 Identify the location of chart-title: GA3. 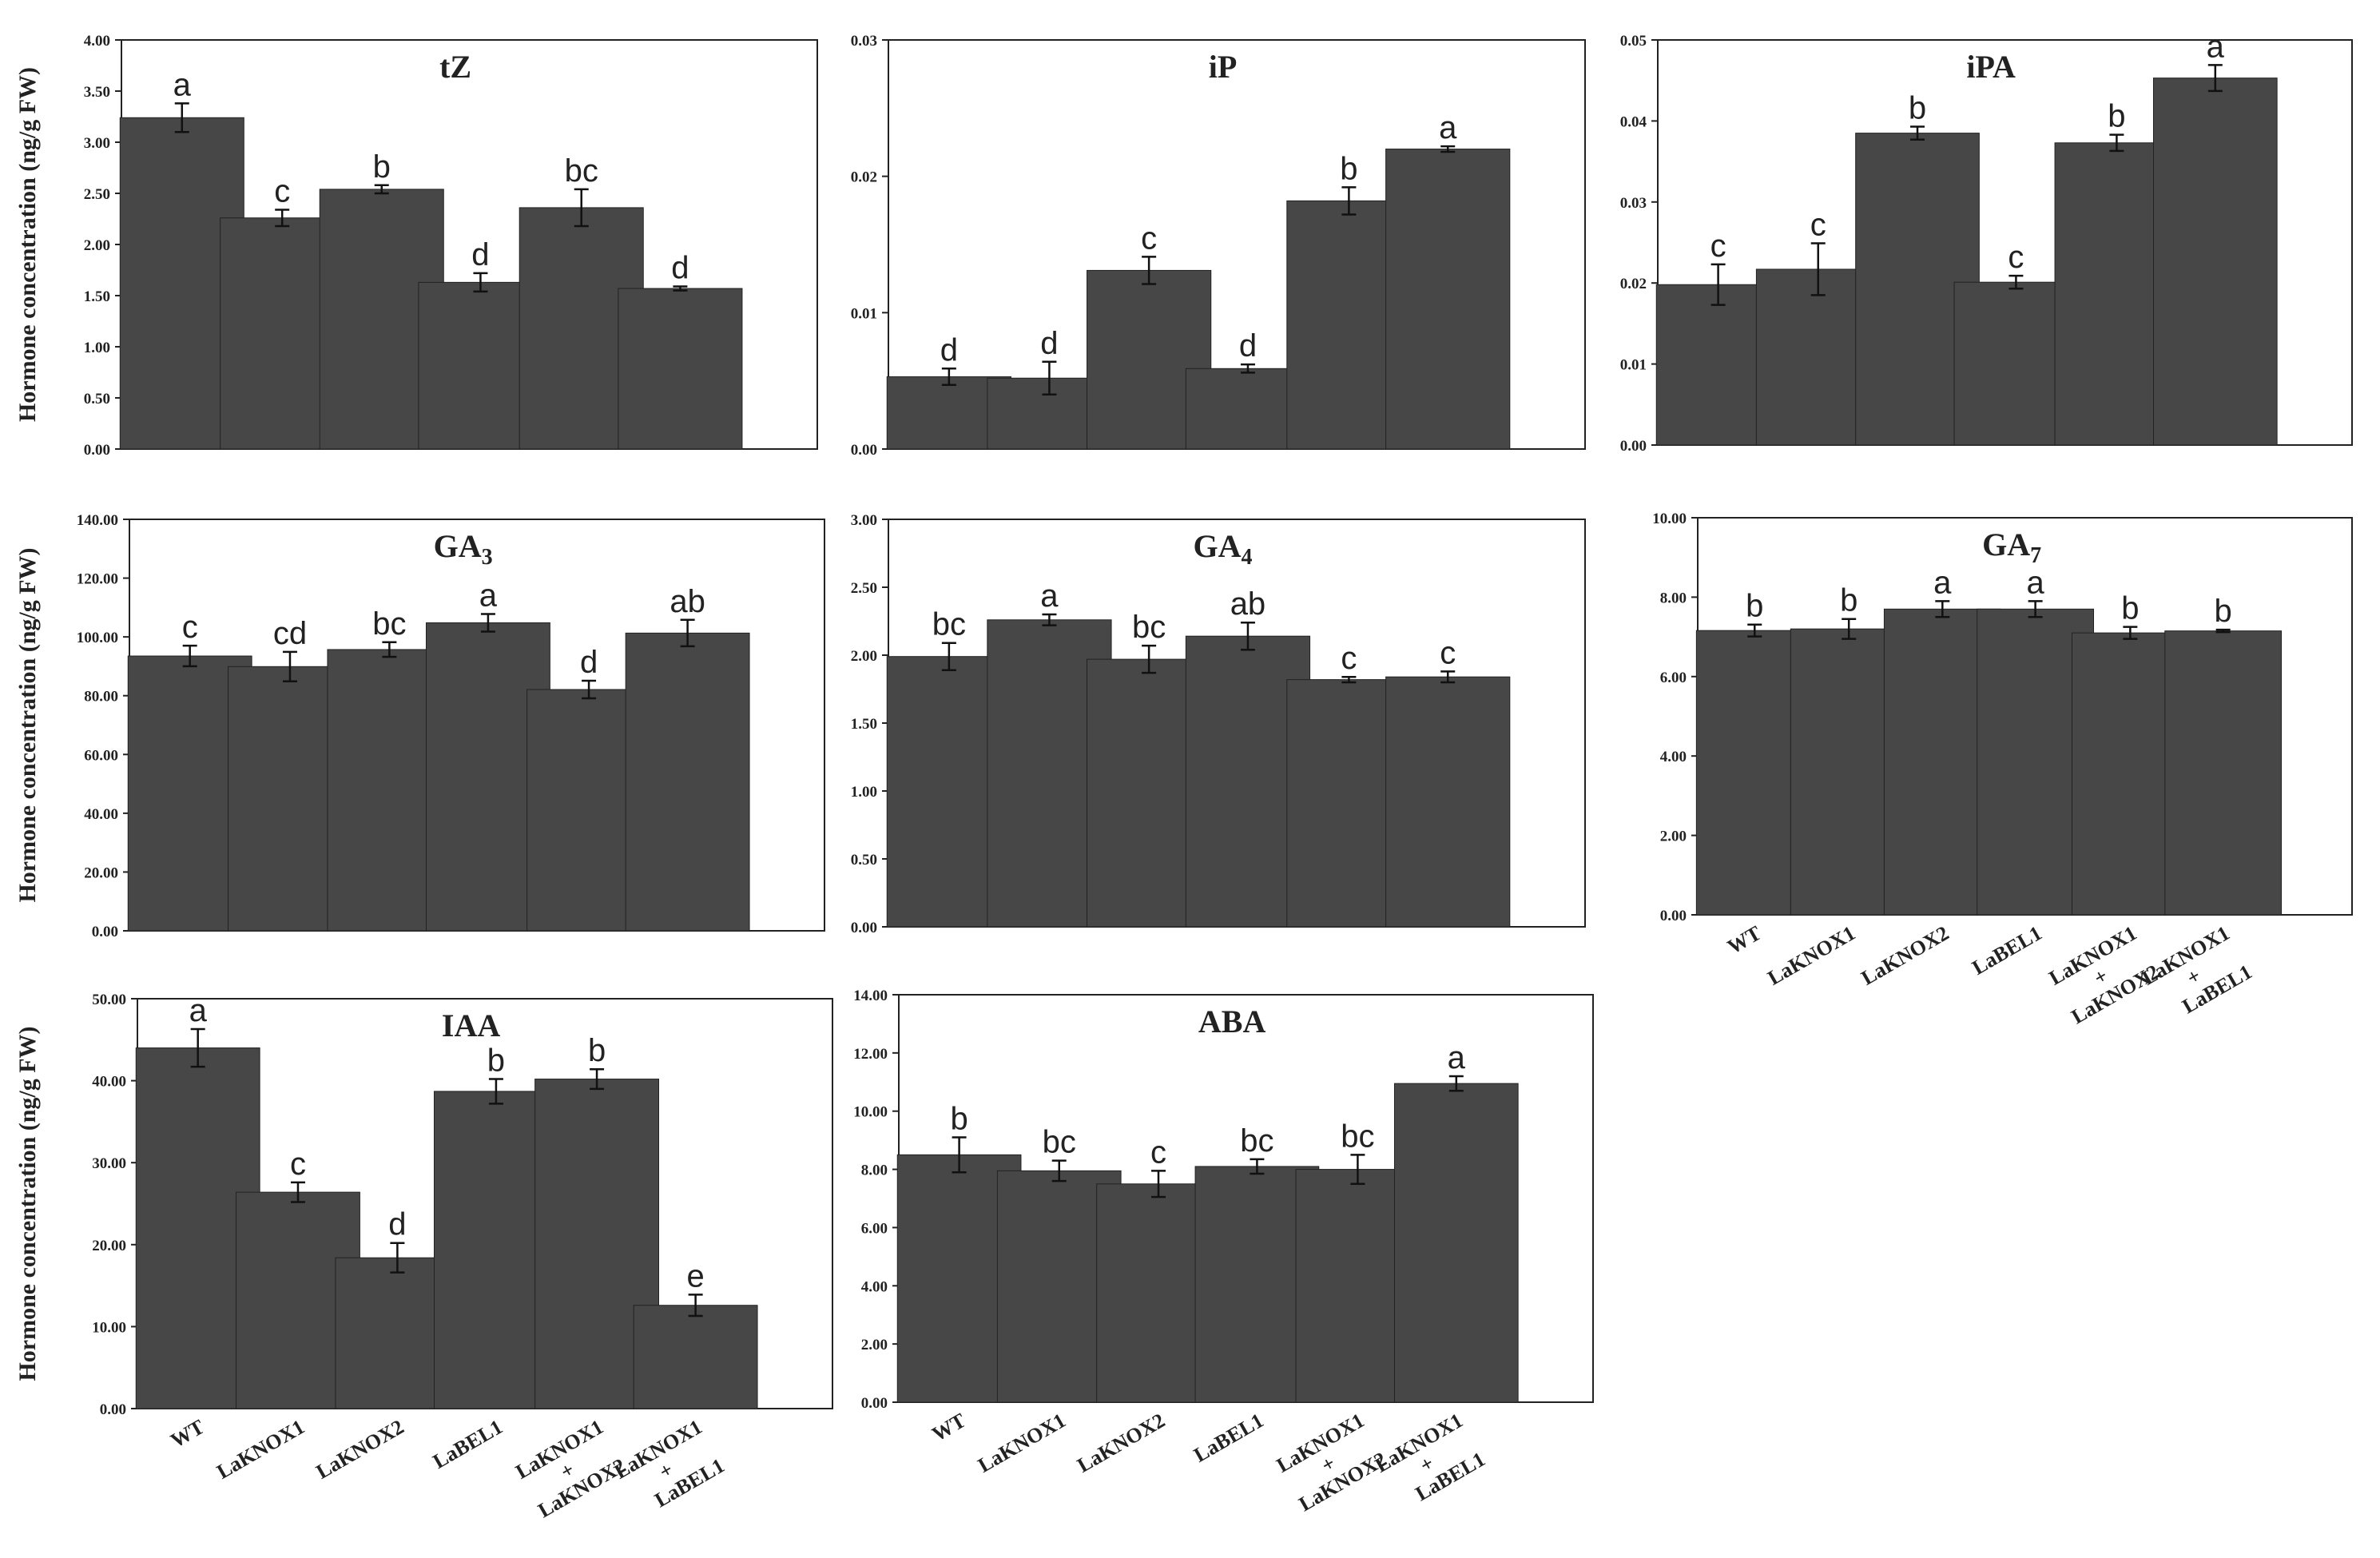
(463, 549).